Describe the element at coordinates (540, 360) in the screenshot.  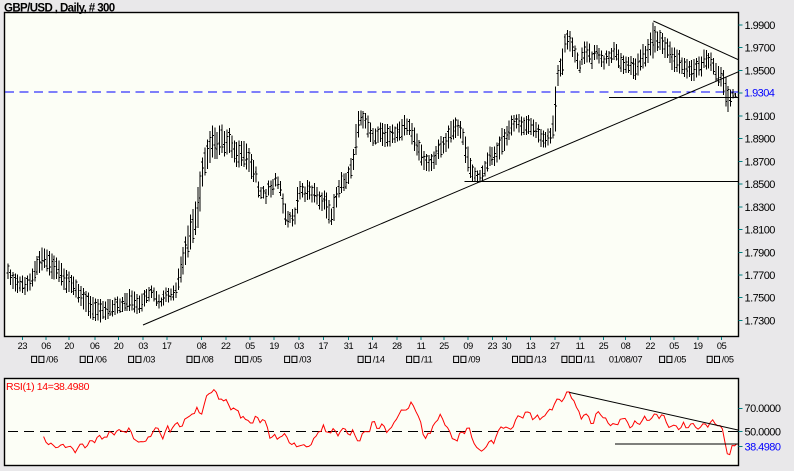
I see `svg-text: /13` at that location.